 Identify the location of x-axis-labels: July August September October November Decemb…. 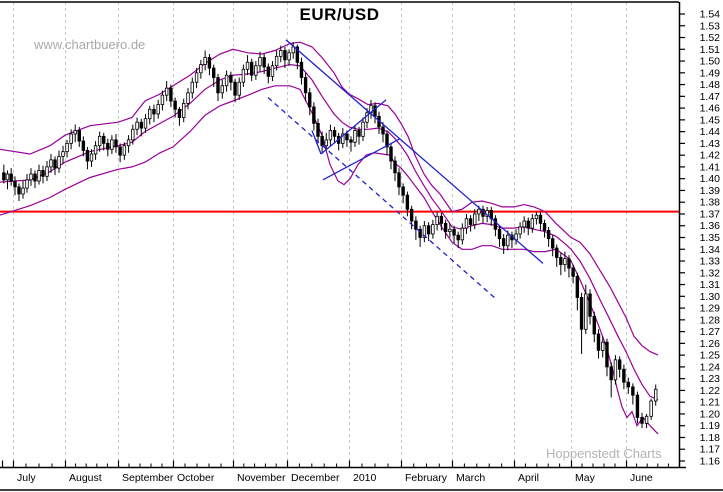
(335, 472).